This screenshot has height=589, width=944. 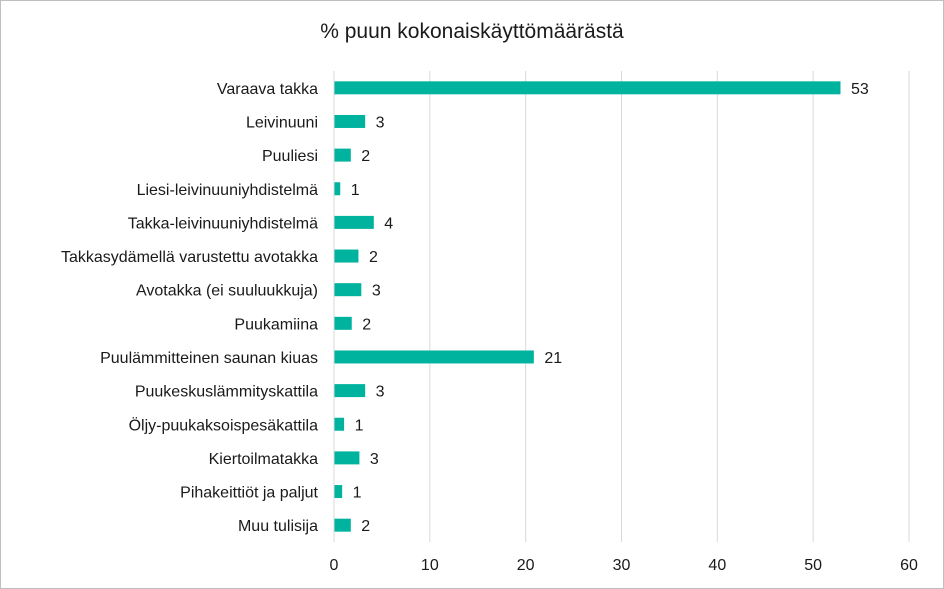 I want to click on category-label: Öljy-puukaksoispesäkattila, so click(x=224, y=425).